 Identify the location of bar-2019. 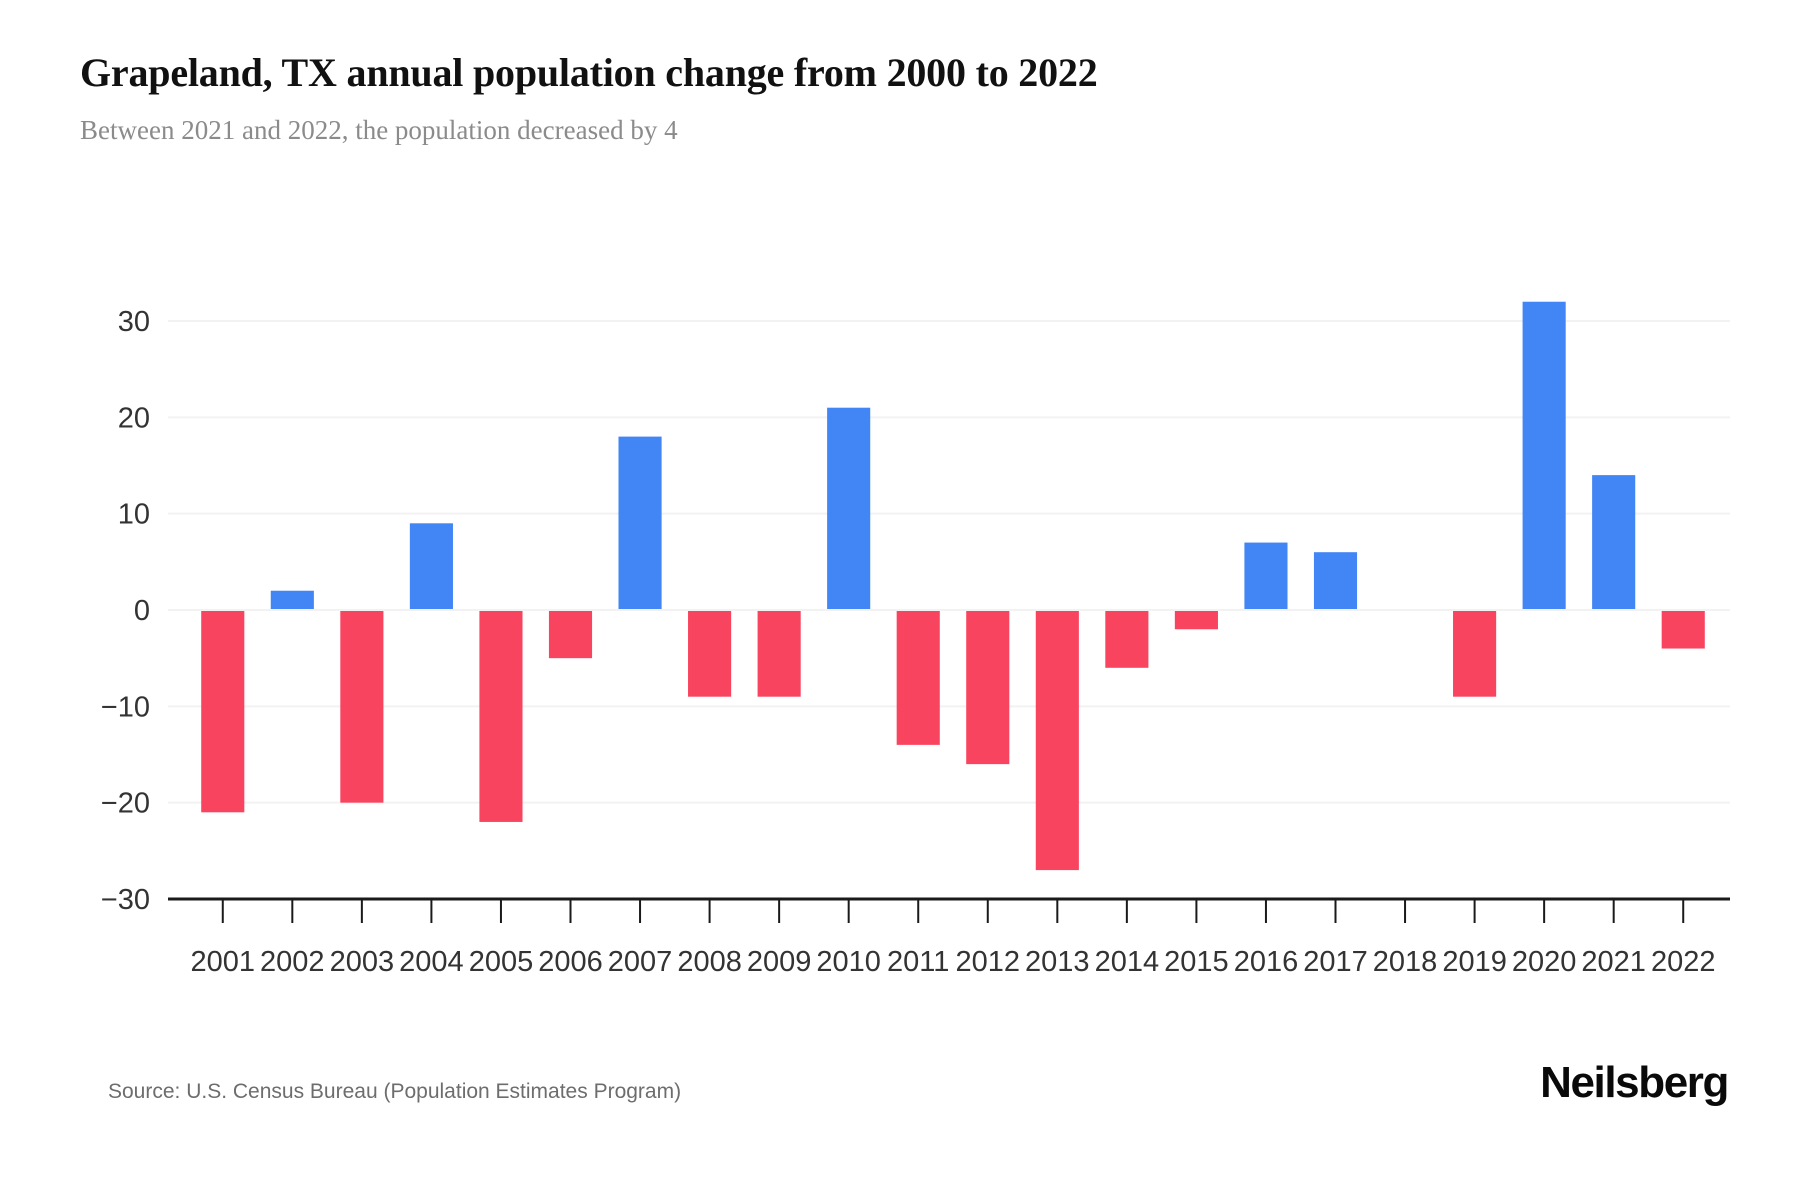
(1475, 653).